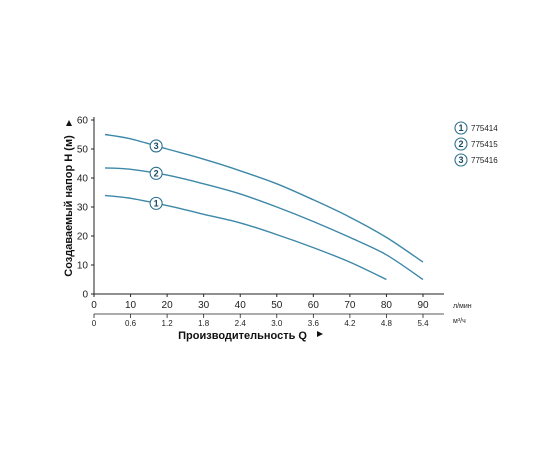  I want to click on x2-tick-label: 0.6, so click(131, 323).